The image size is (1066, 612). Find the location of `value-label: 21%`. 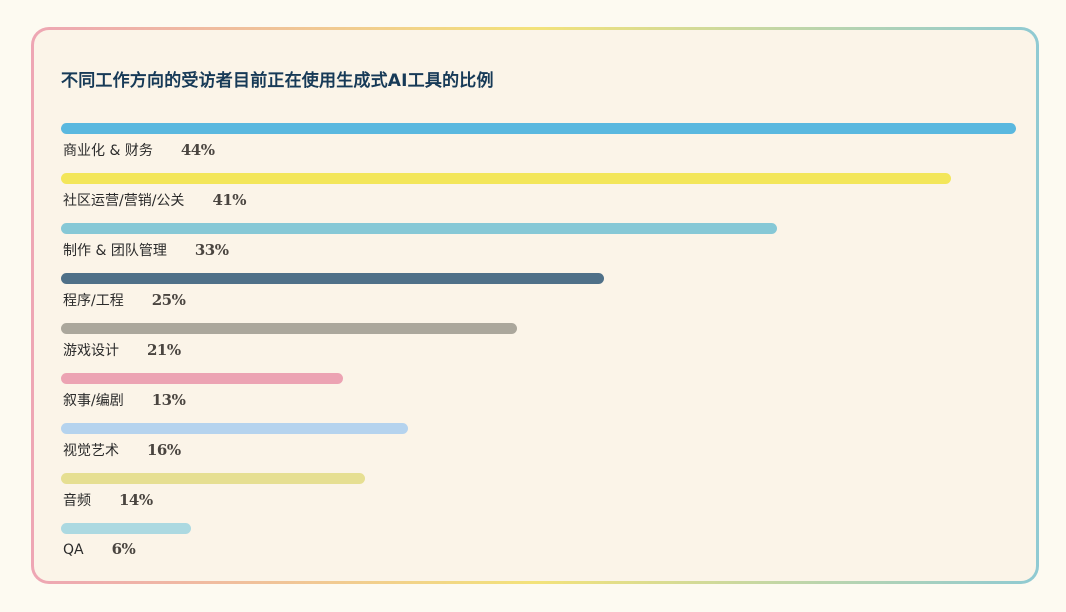

value-label: 21% is located at coordinates (164, 350).